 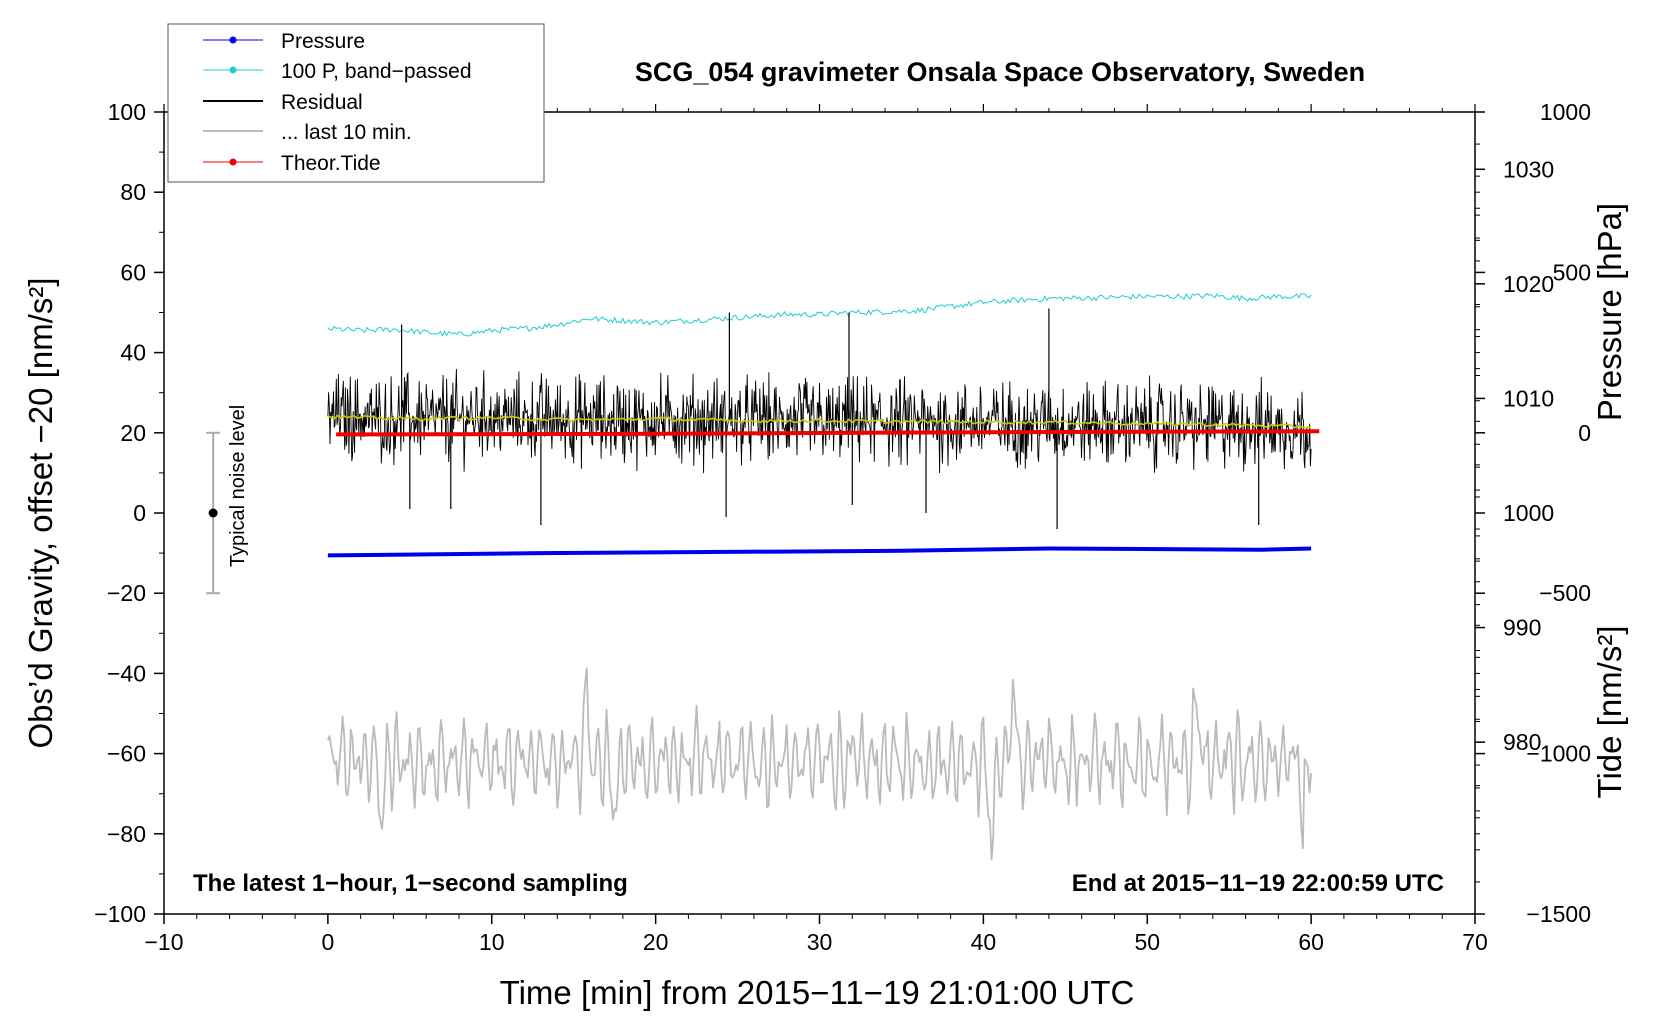 I want to click on tide-tick-label: 500, so click(x=1572, y=272).